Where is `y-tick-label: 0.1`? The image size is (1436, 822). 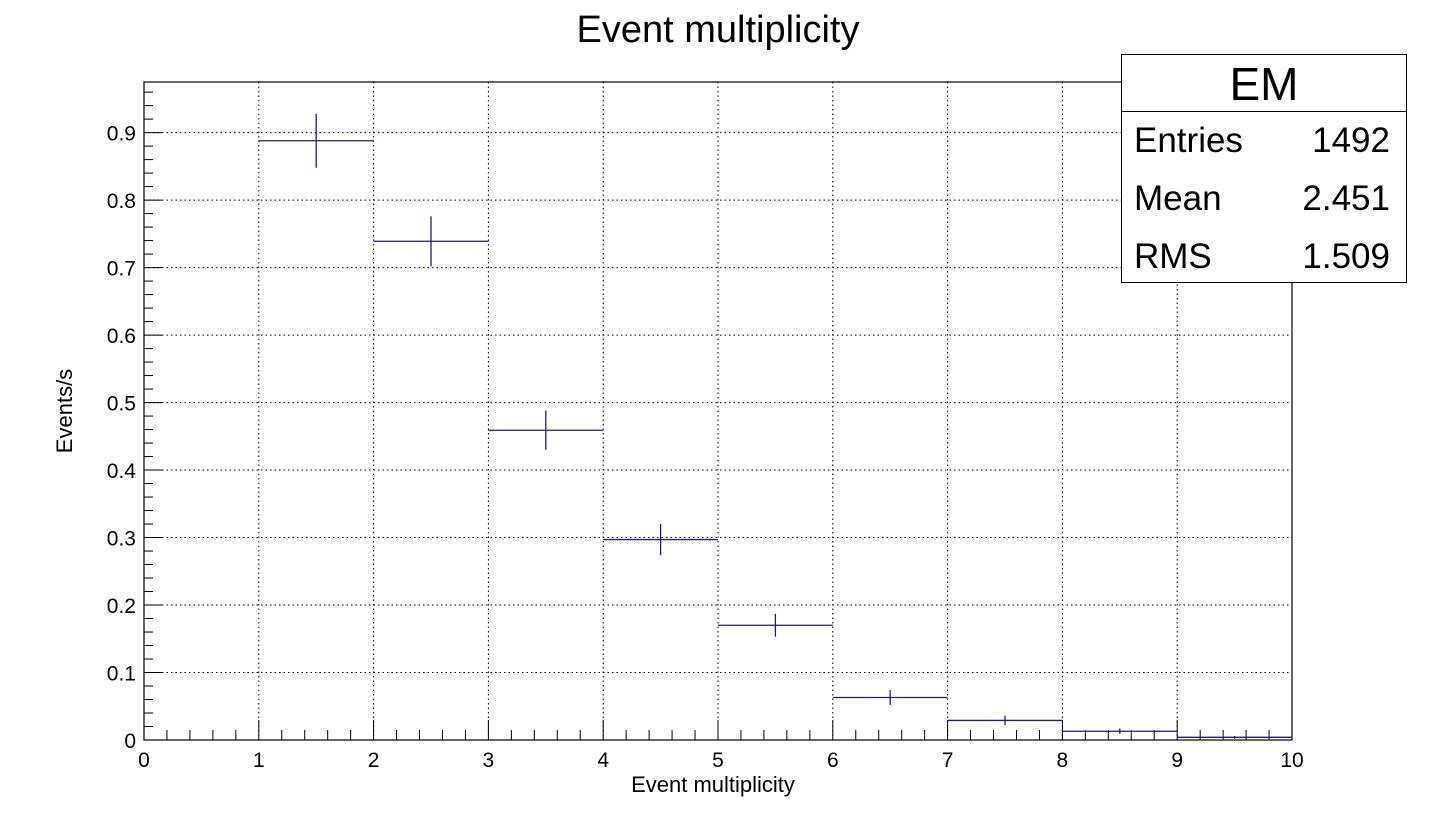
y-tick-label: 0.1 is located at coordinates (121, 674).